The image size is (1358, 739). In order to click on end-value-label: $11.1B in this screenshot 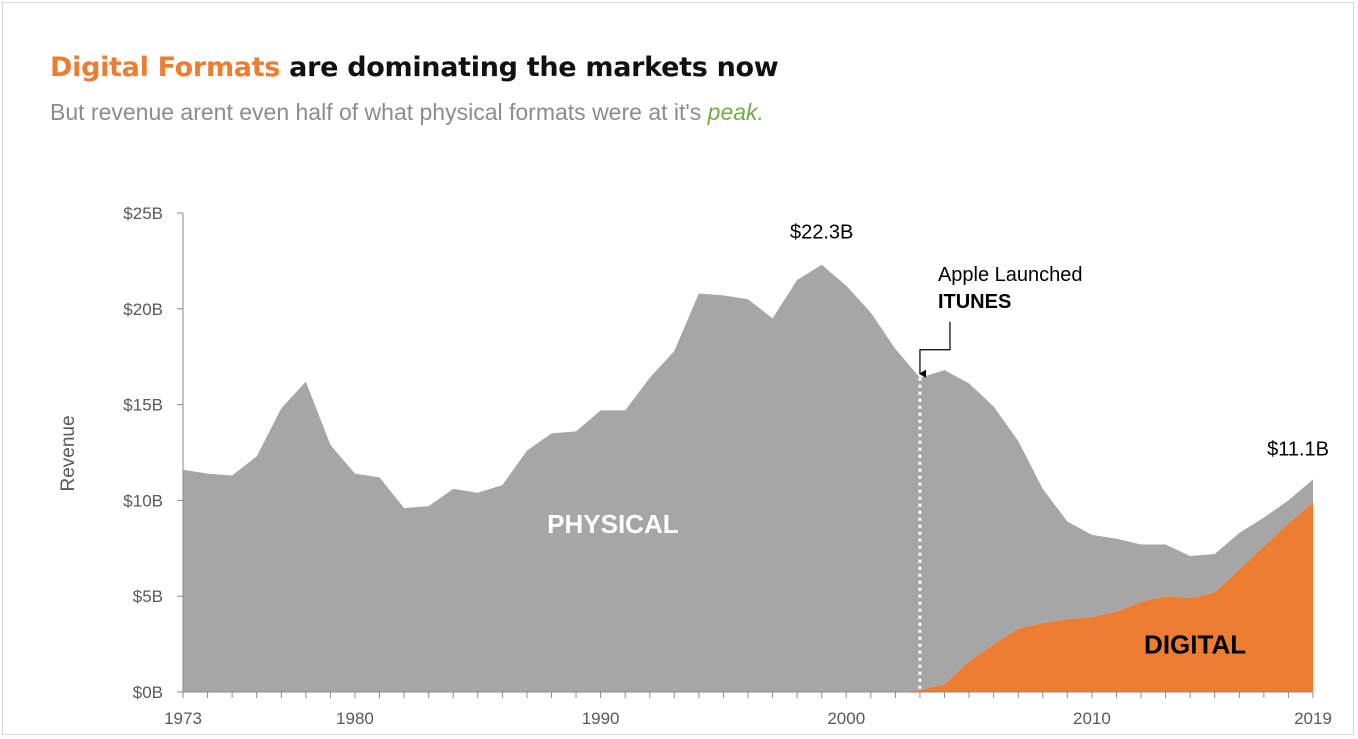, I will do `click(1298, 449)`.